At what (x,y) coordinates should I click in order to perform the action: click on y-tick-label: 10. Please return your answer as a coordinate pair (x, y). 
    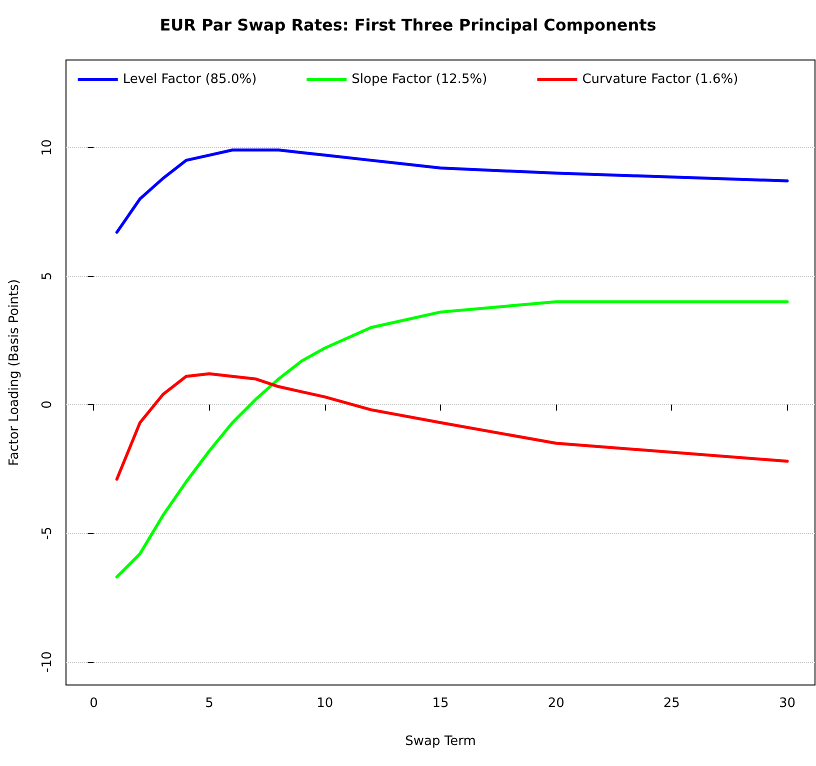
    Looking at the image, I should click on (47, 147).